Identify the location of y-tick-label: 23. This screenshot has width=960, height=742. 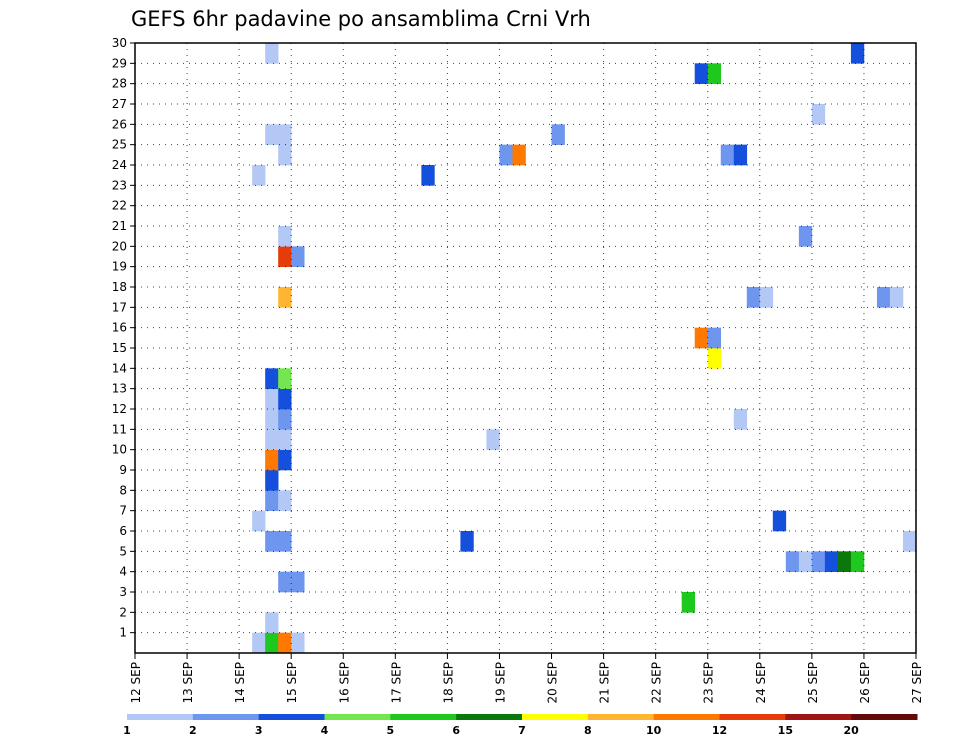
(119, 185).